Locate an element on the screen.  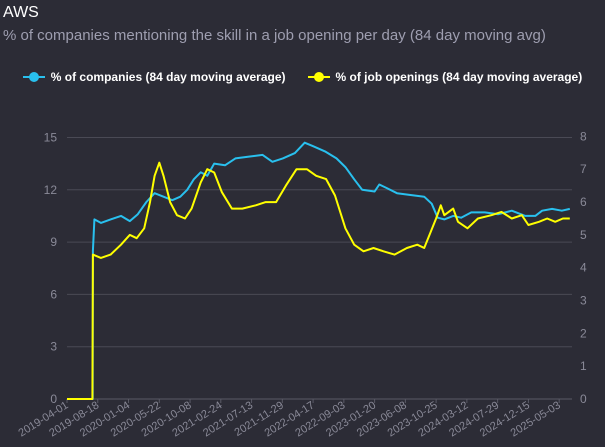
right-y-tick-label: 3 is located at coordinates (583, 301).